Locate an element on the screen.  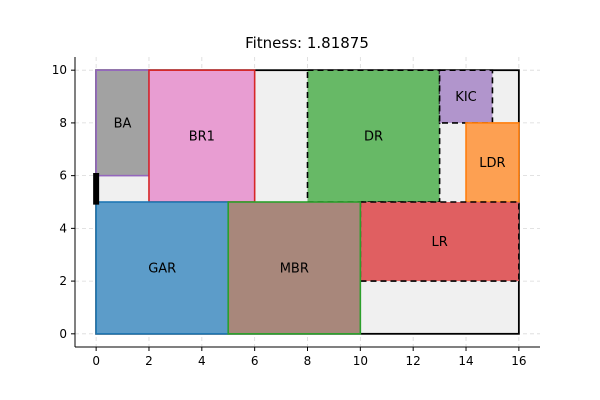
x-tick-label: 14 is located at coordinates (465, 361).